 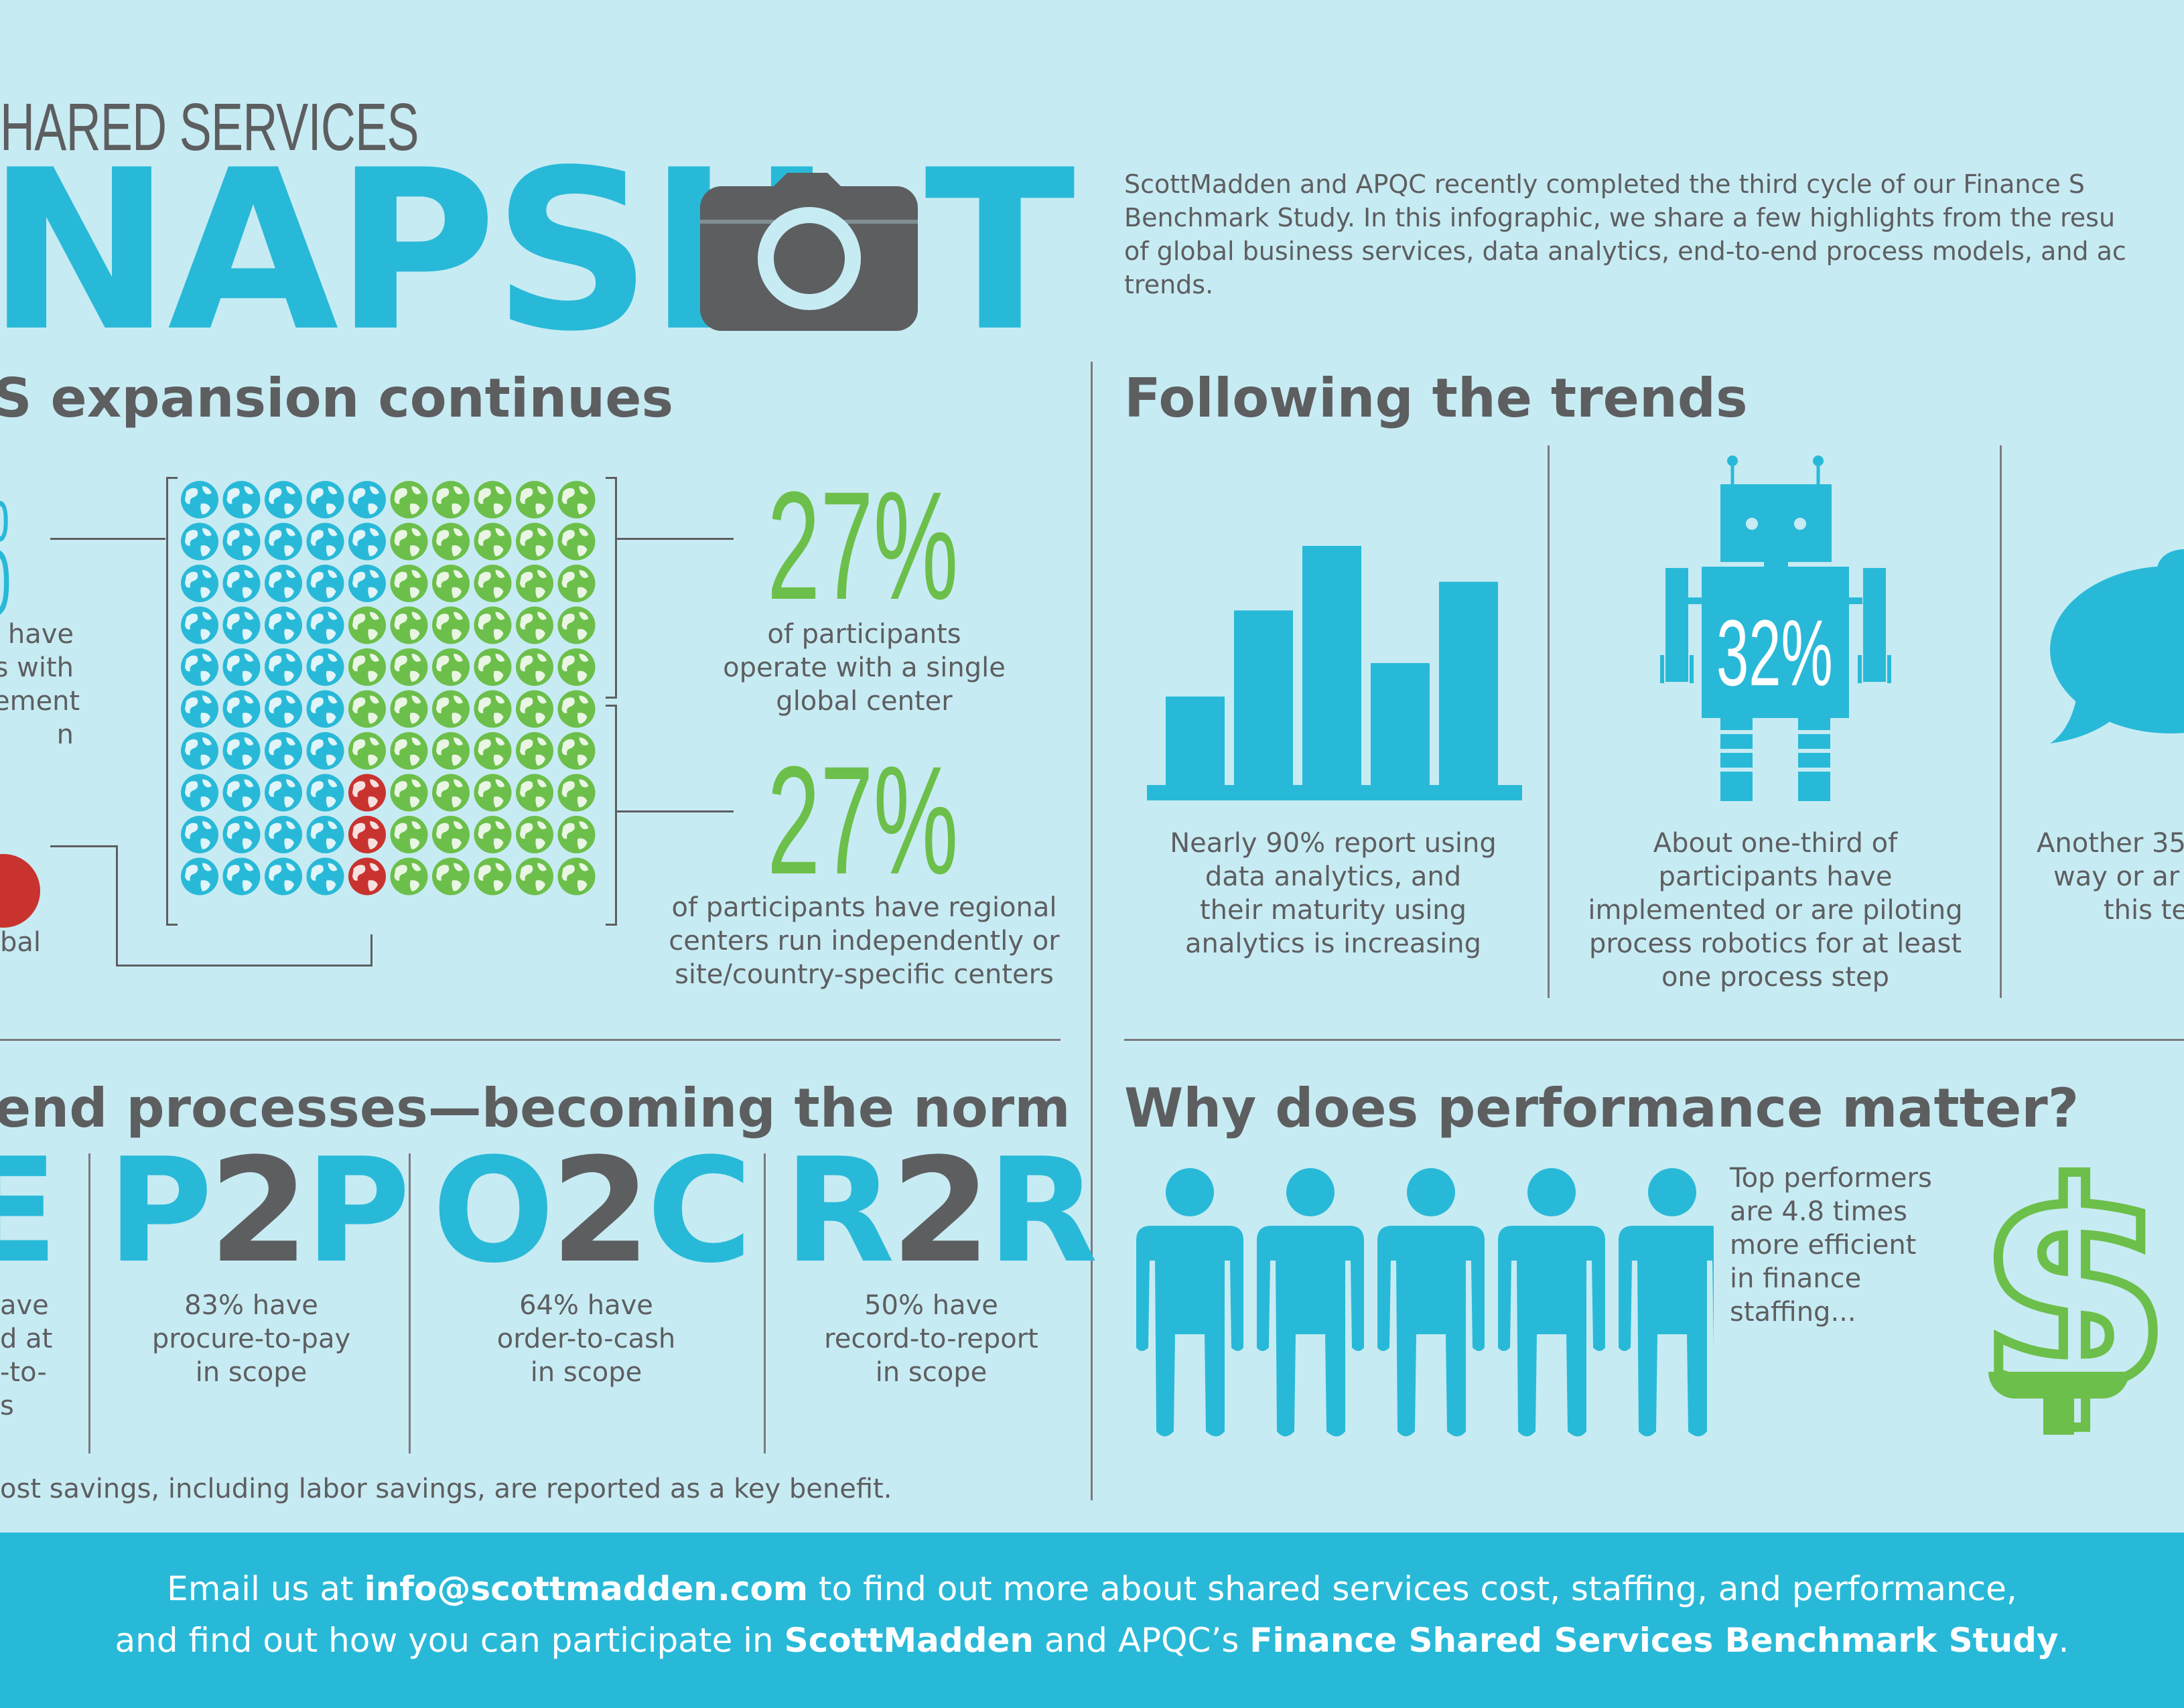 I want to click on analytics-line: their maturity using, so click(x=1333, y=910).